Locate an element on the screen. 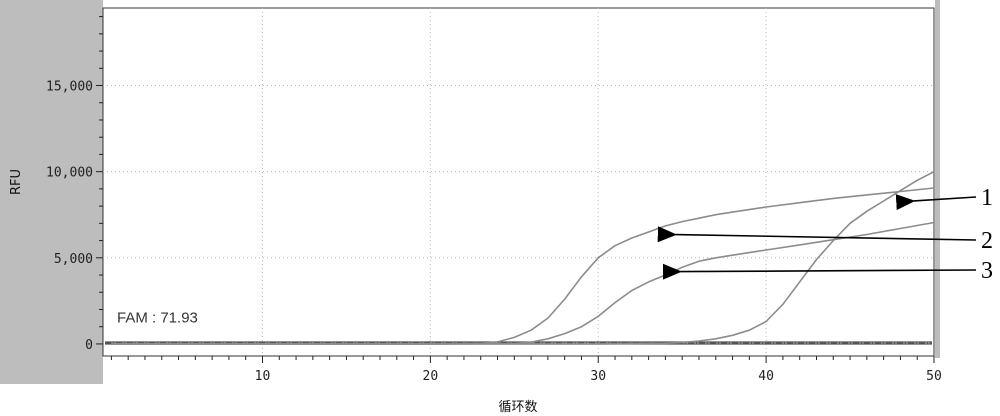 This screenshot has width=1000, height=416. x-tick-label: 20 is located at coordinates (431, 376).